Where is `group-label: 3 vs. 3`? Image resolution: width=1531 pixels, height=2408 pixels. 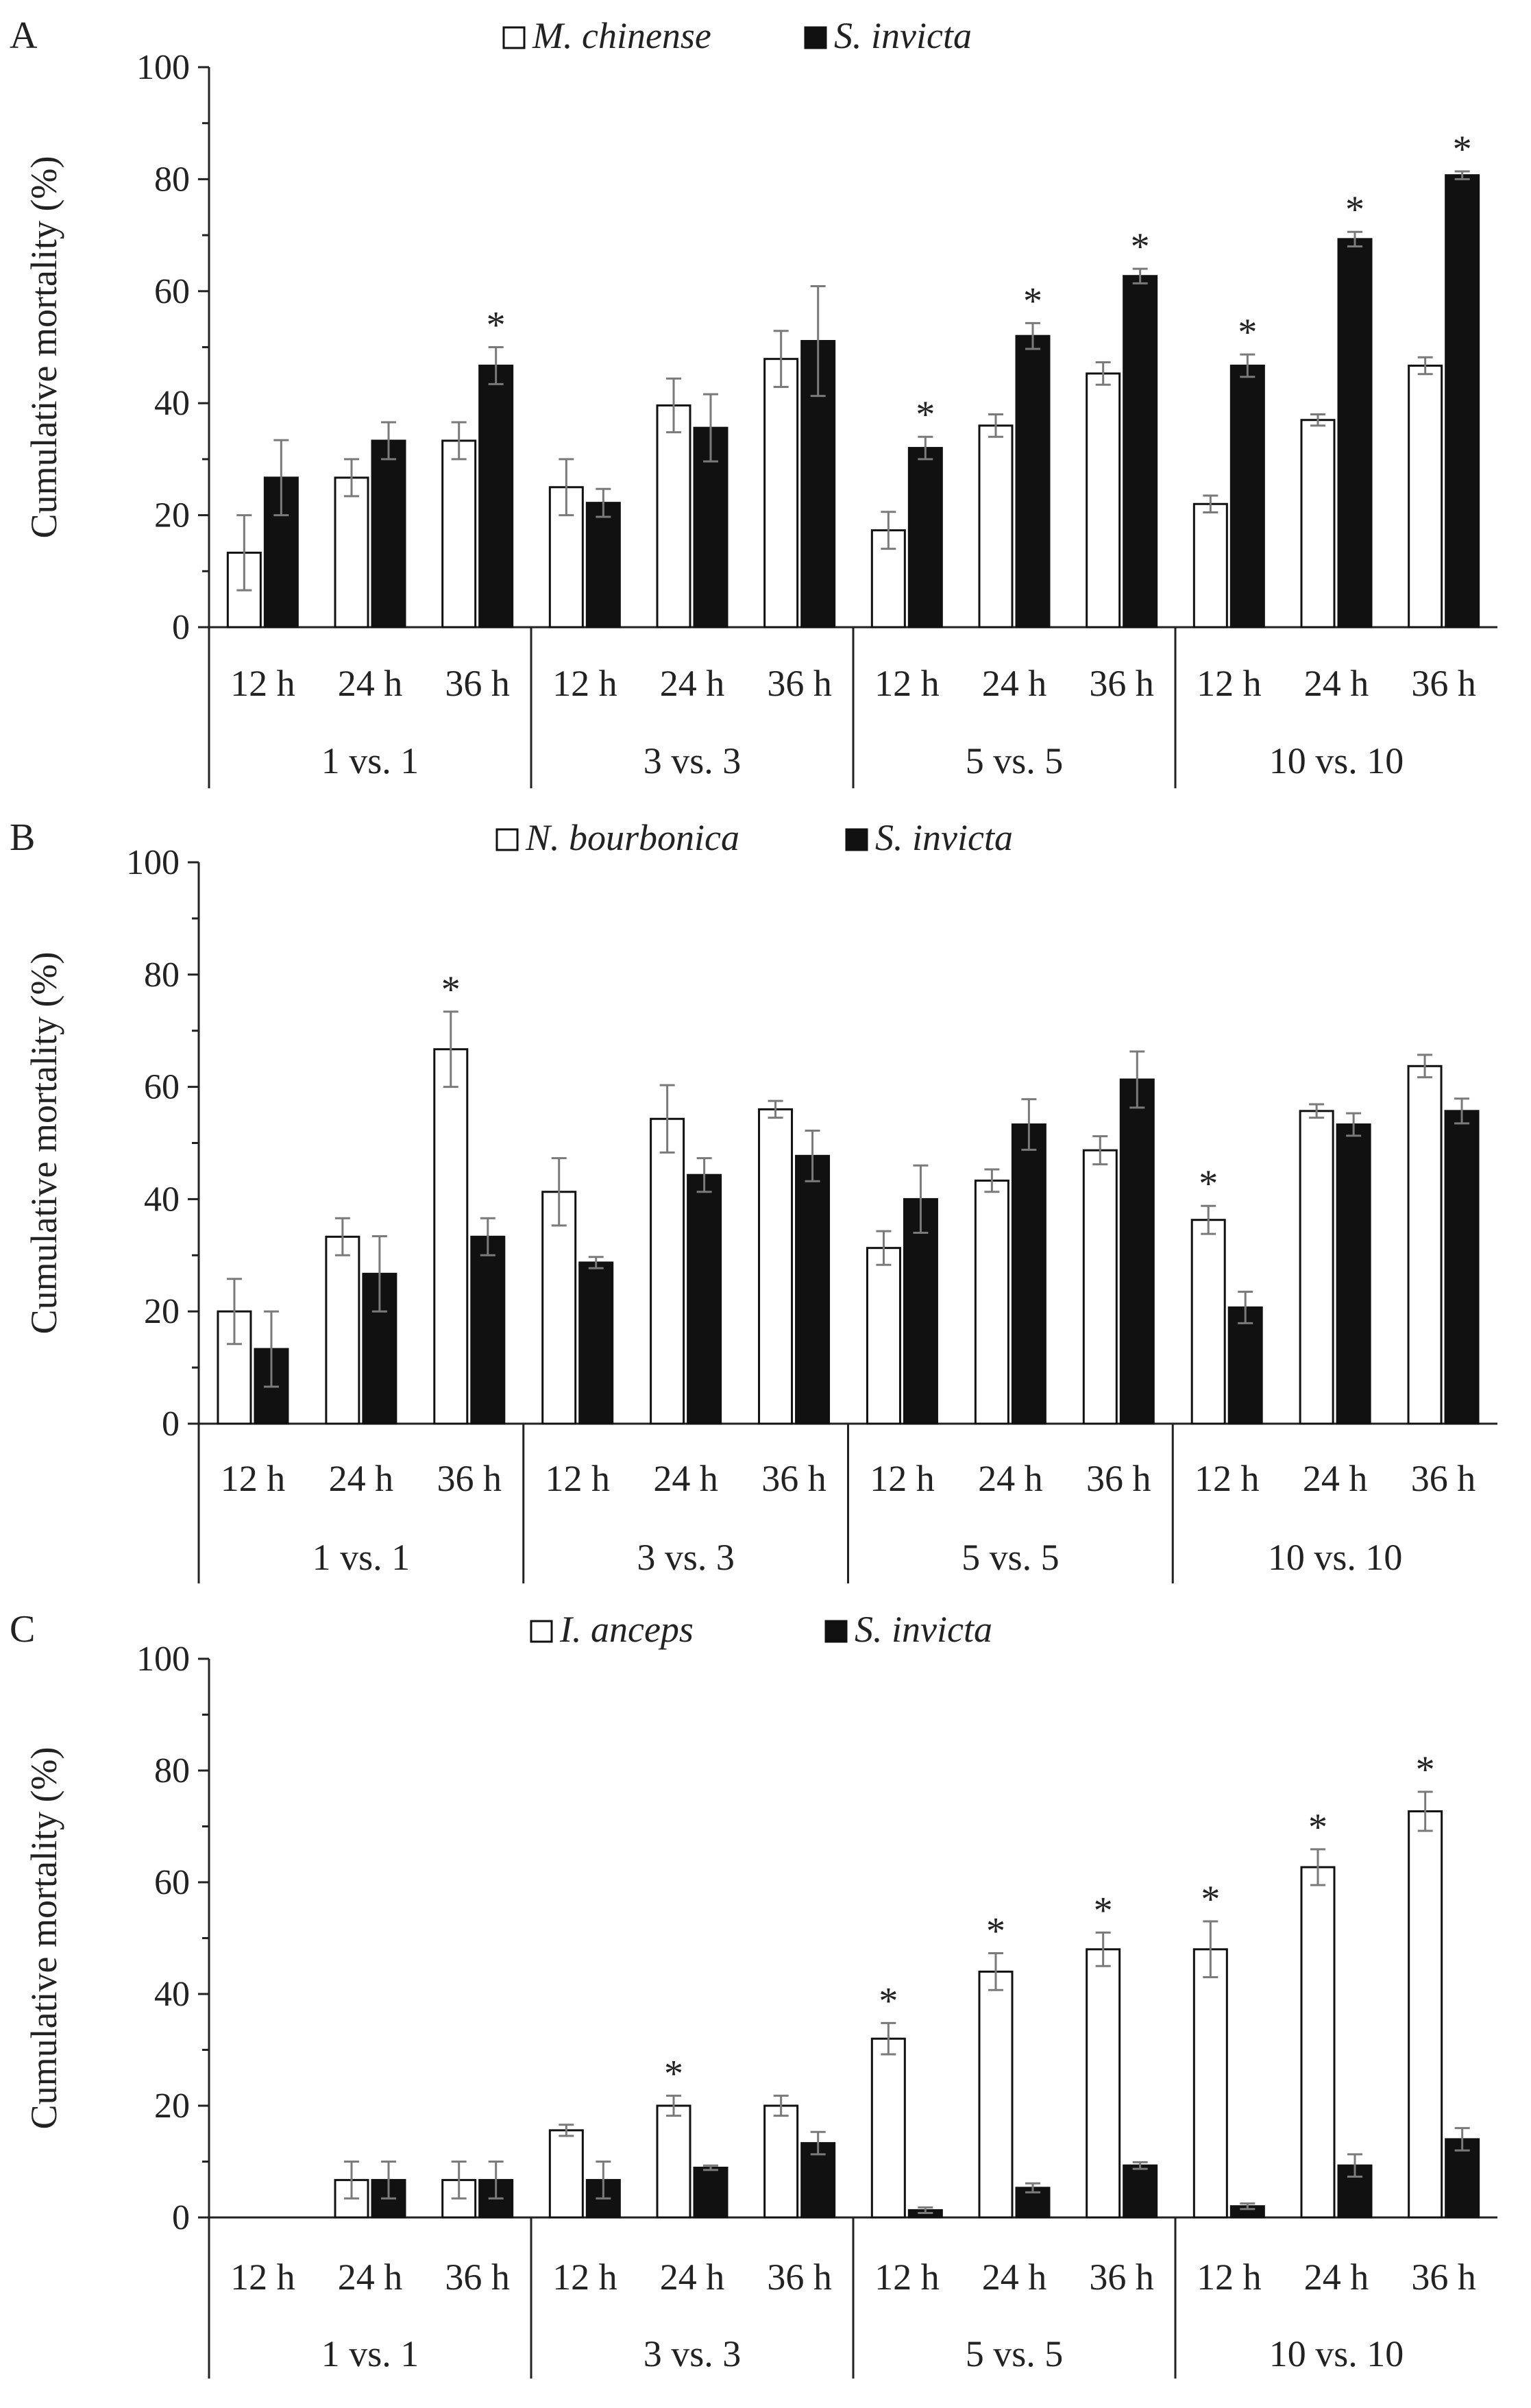 group-label: 3 vs. 3 is located at coordinates (693, 2353).